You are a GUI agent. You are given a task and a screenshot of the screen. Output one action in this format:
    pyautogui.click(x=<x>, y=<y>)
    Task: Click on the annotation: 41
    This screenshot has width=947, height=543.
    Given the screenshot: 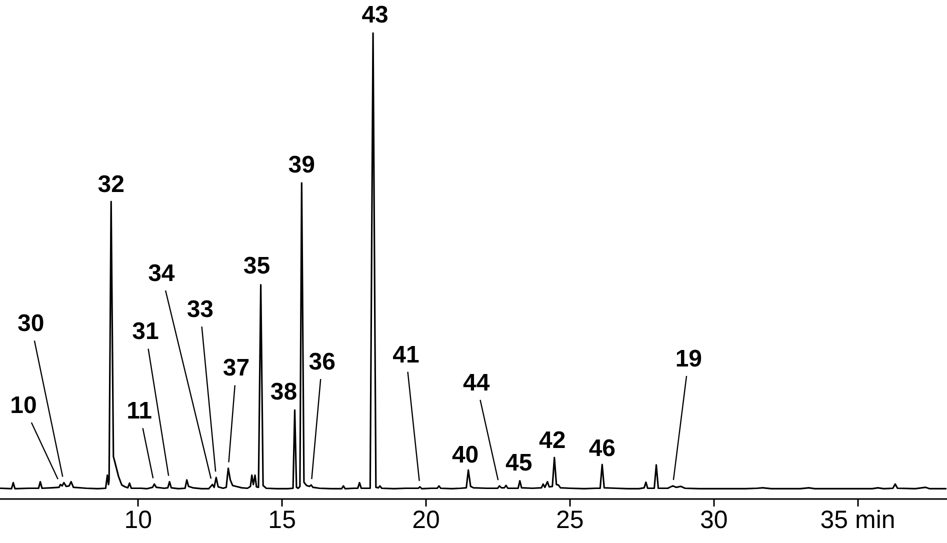 What is the action you would take?
    pyautogui.click(x=406, y=354)
    